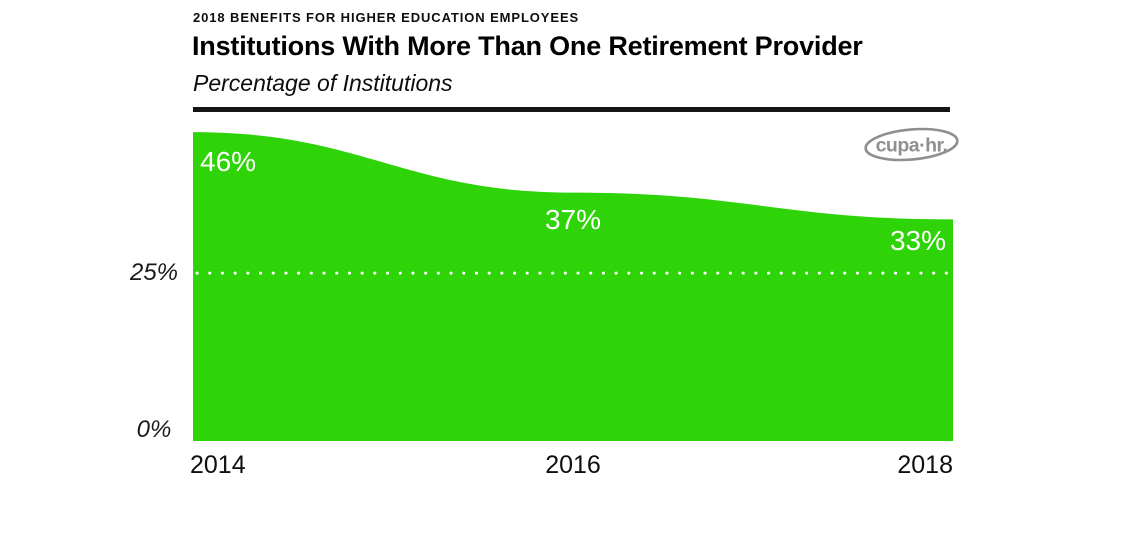  Describe the element at coordinates (917, 241) in the screenshot. I see `data-label-2018: 33%` at that location.